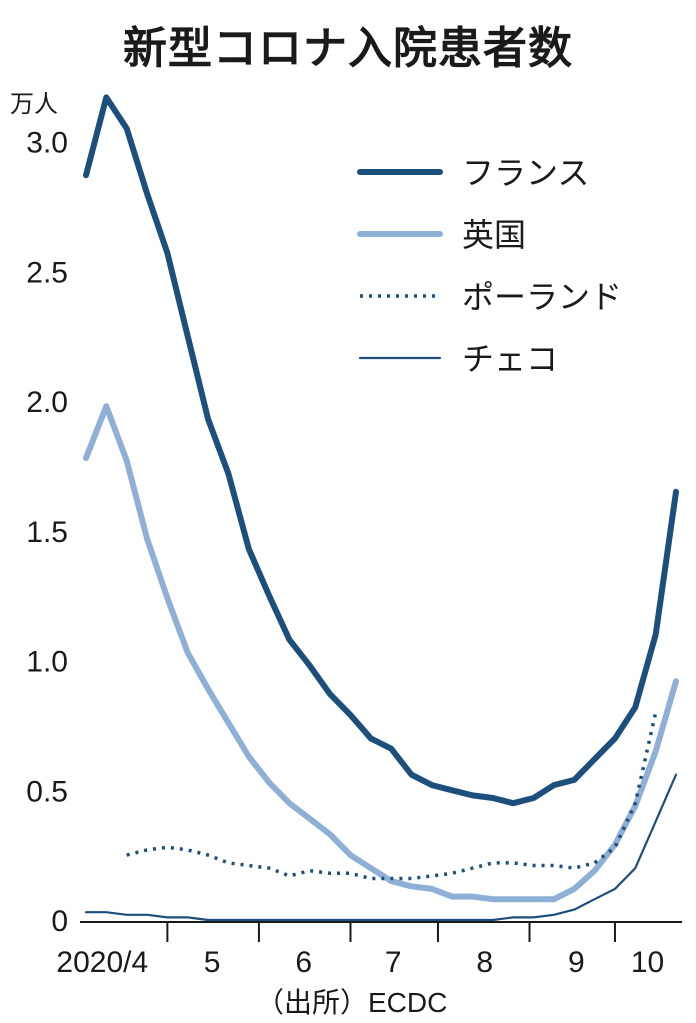  What do you see at coordinates (102, 962) in the screenshot?
I see `x-tick-label: 2020/4` at bounding box center [102, 962].